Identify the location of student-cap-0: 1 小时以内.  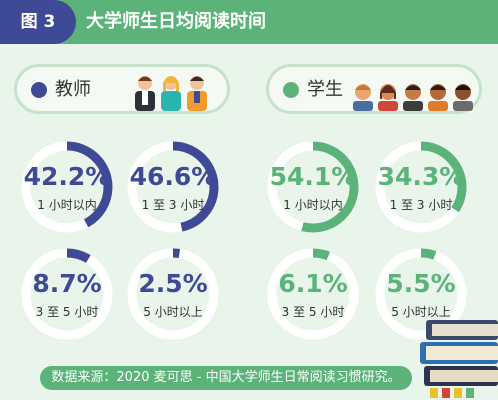
(313, 205).